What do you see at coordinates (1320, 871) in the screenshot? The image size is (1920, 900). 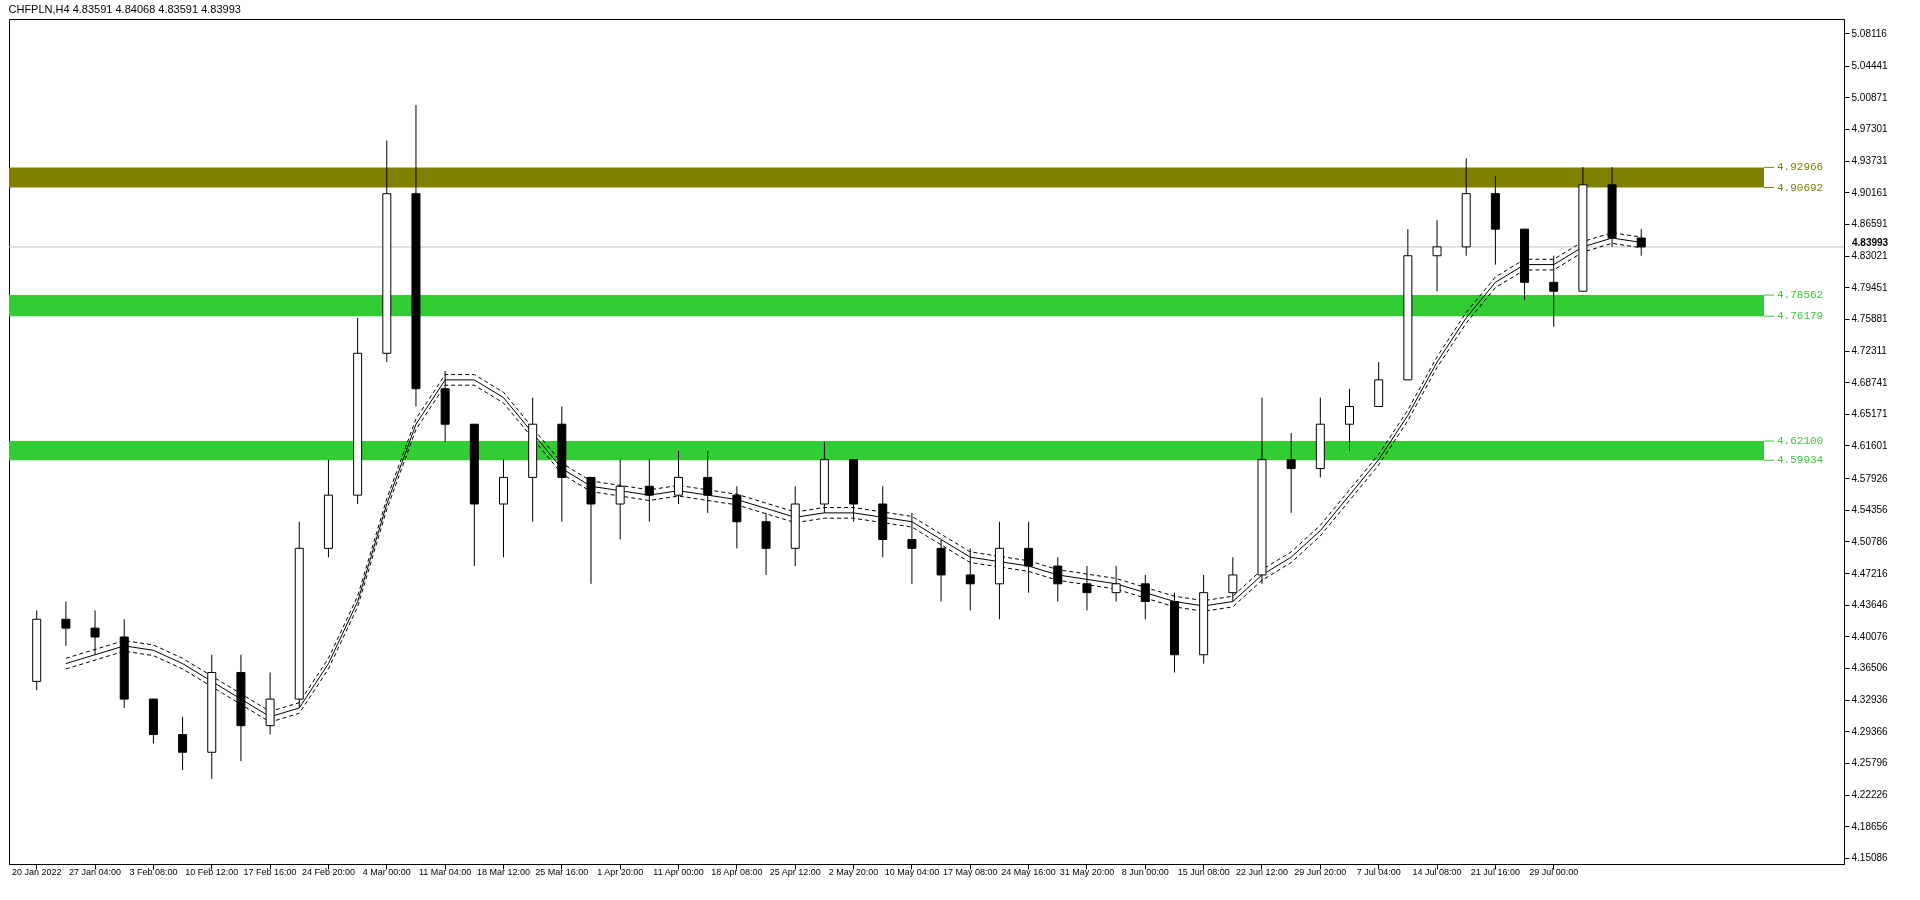 I see `x-tick-label: 29 Jun 20:00` at bounding box center [1320, 871].